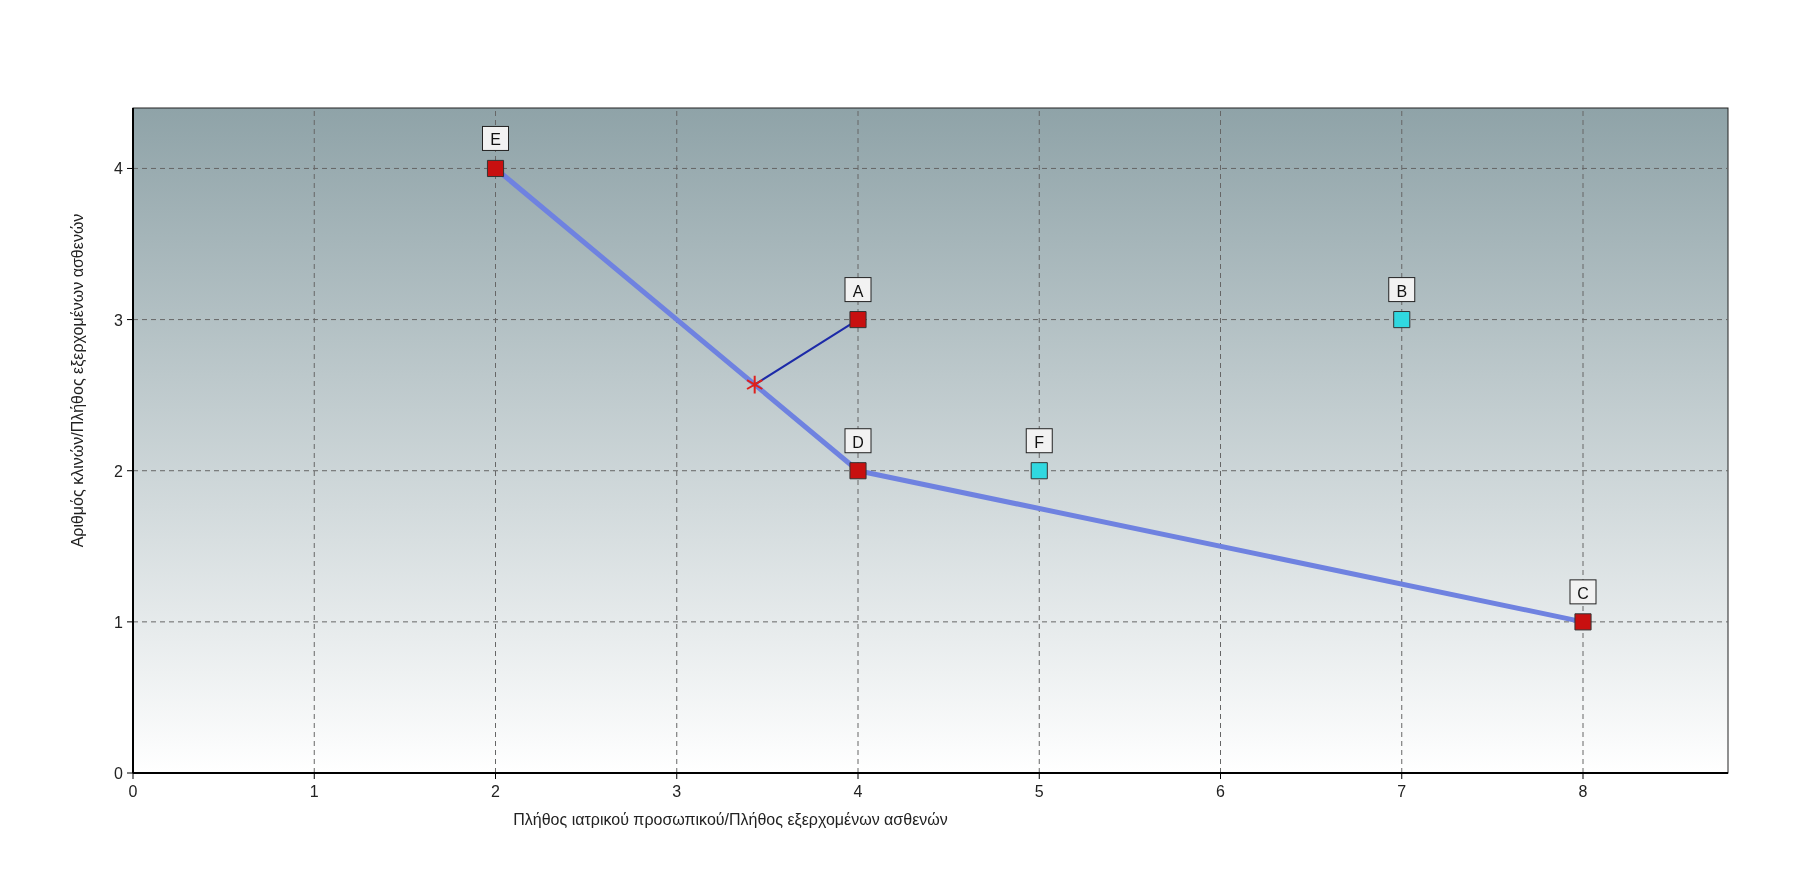 This screenshot has height=891, width=1796. Describe the element at coordinates (858, 791) in the screenshot. I see `x-tick-label: 4` at that location.